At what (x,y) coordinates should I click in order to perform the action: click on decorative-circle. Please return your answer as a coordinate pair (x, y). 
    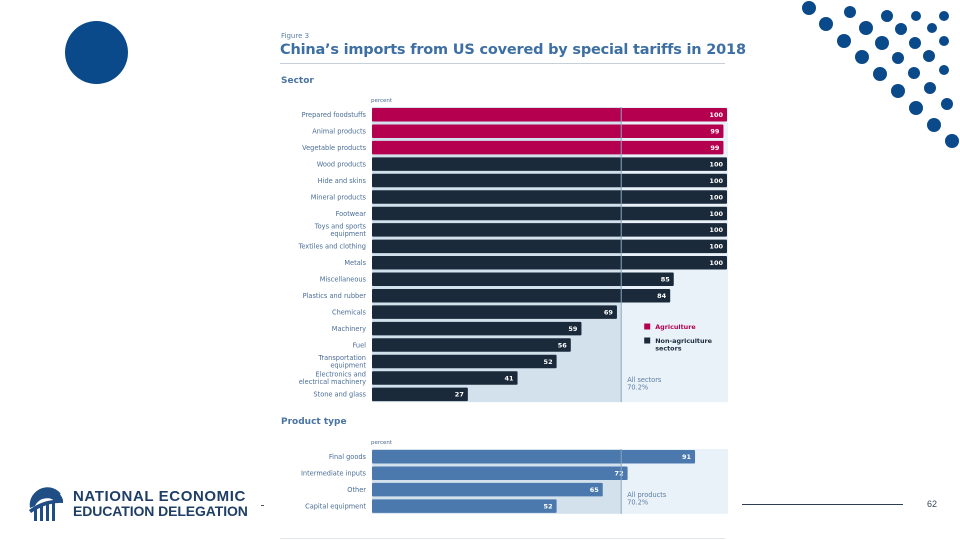
    Looking at the image, I should click on (96, 52).